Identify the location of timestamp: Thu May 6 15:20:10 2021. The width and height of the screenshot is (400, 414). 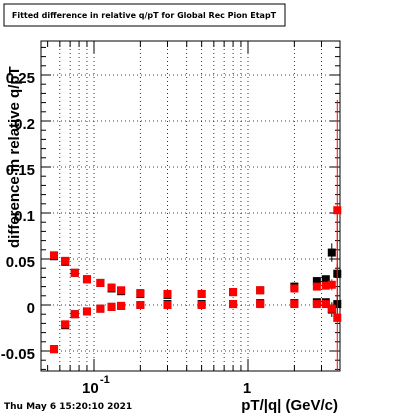
(68, 407).